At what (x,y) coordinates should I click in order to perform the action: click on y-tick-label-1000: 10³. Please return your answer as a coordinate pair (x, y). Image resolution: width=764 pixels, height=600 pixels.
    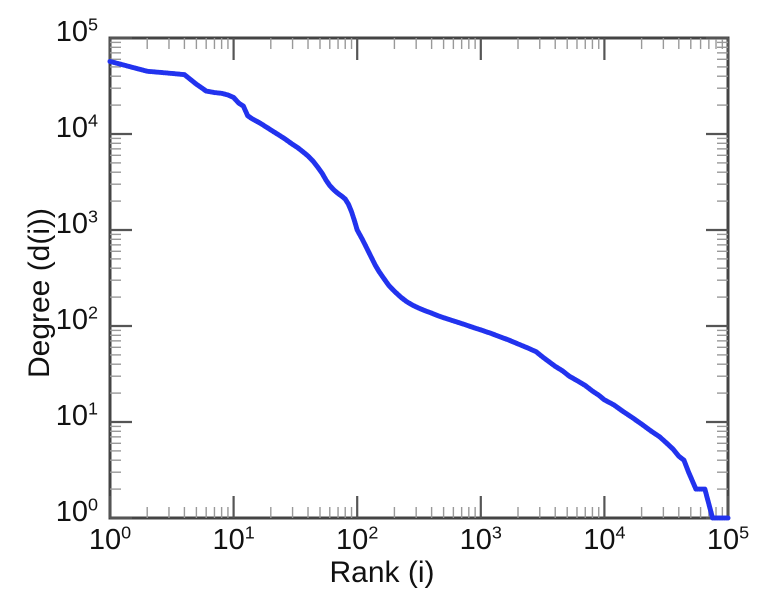
    Looking at the image, I should click on (76, 223).